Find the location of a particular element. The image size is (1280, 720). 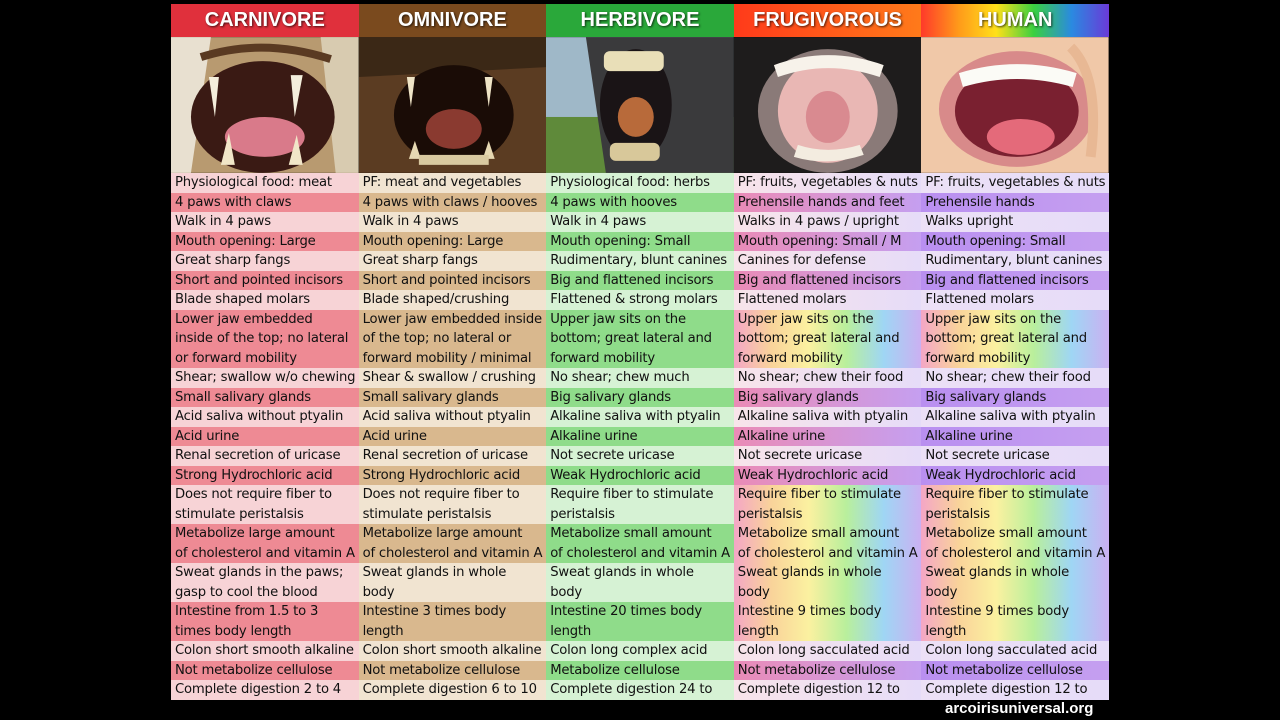

cell-human: Walks upright is located at coordinates (1015, 222).